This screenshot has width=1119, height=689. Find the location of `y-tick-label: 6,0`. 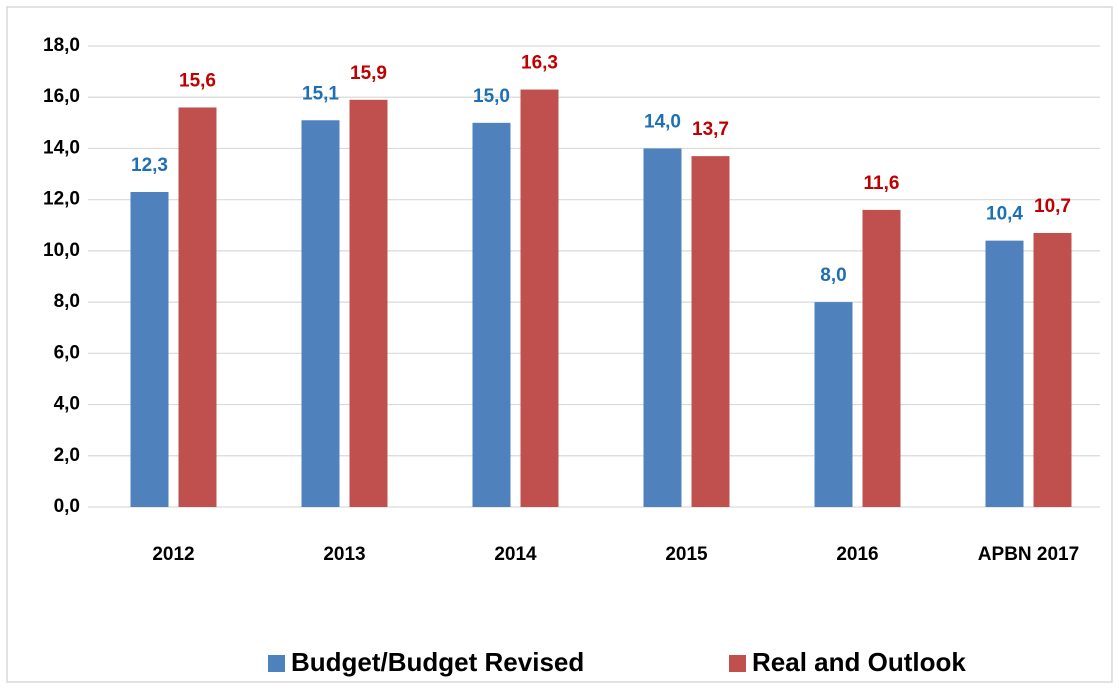

y-tick-label: 6,0 is located at coordinates (67, 352).